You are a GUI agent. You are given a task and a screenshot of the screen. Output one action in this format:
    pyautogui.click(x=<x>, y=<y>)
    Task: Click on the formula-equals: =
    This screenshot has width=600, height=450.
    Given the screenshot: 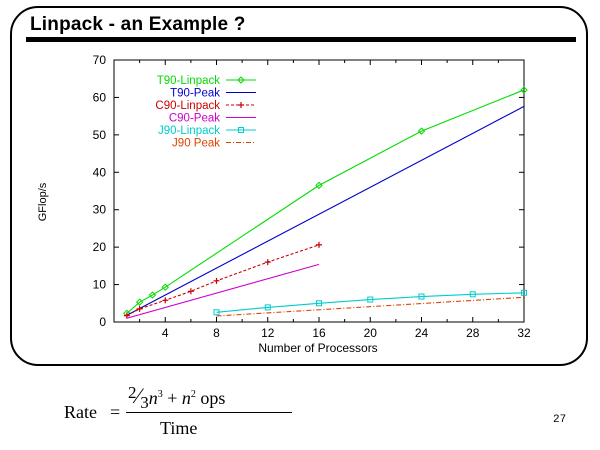 What is the action you would take?
    pyautogui.click(x=115, y=412)
    